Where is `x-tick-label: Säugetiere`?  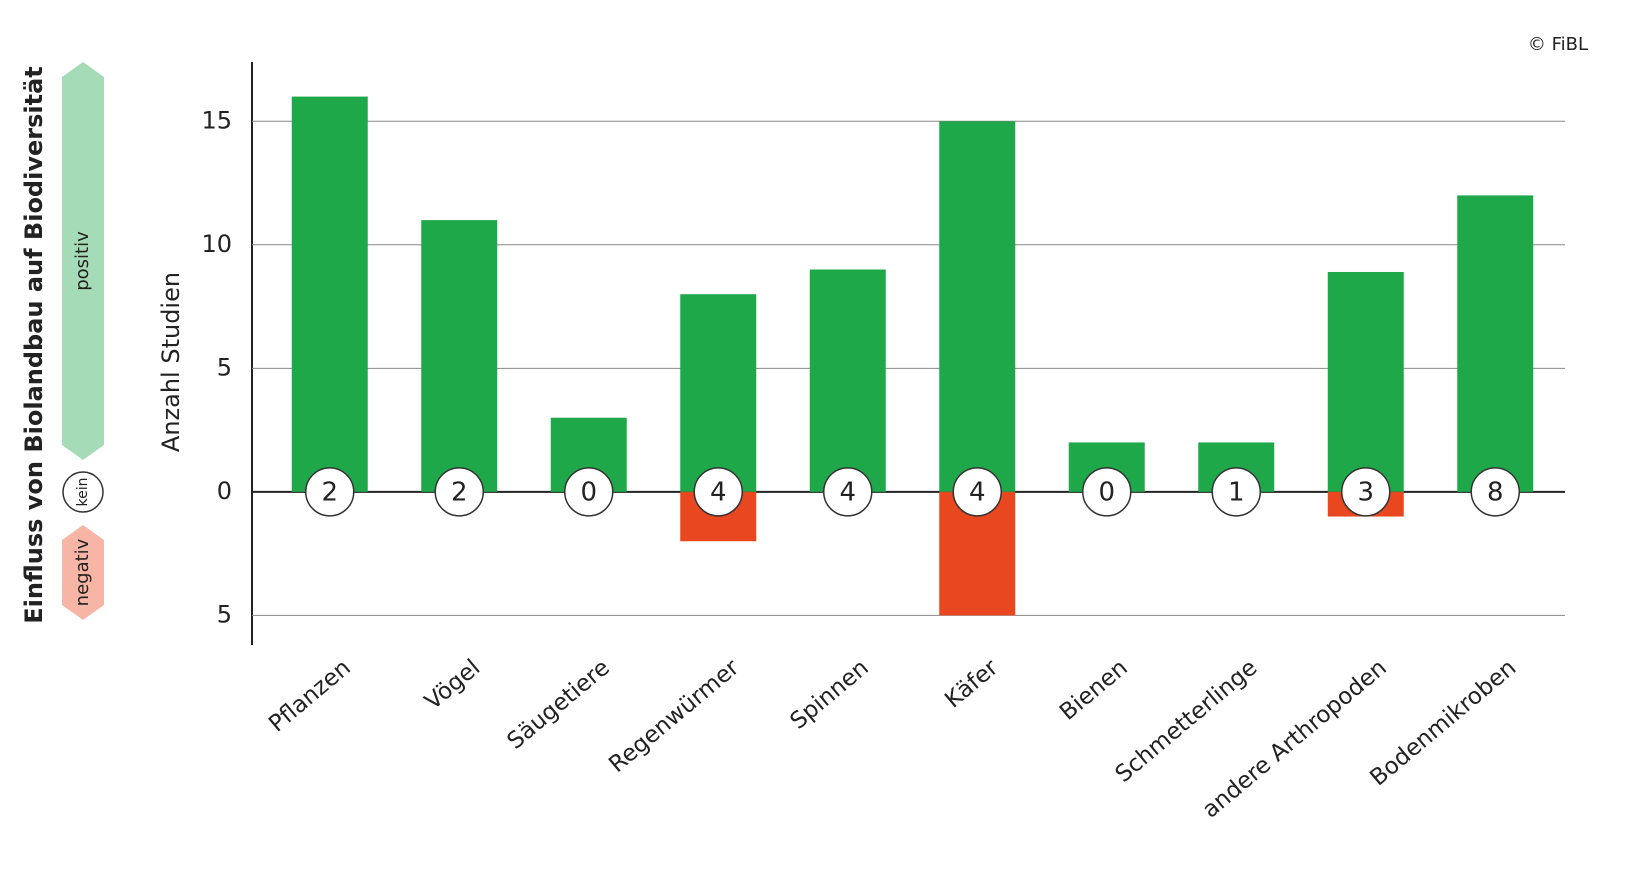
x-tick-label: Säugetiere is located at coordinates (559, 705).